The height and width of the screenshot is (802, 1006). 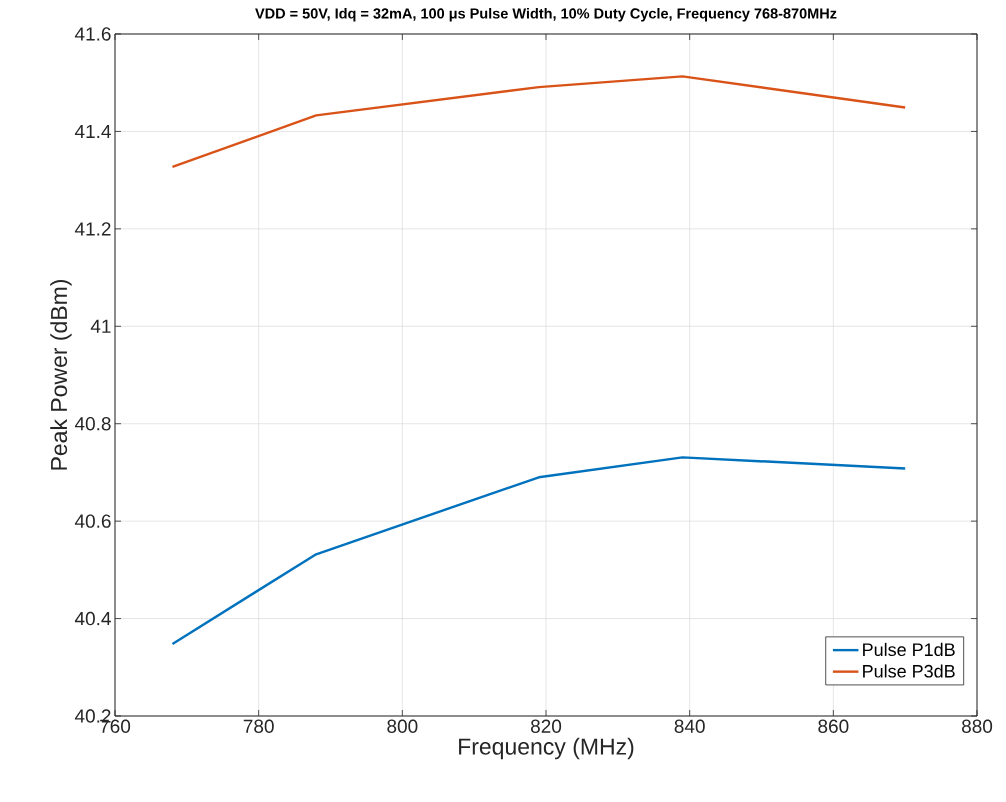 I want to click on x-tick-label: 800, so click(x=402, y=726).